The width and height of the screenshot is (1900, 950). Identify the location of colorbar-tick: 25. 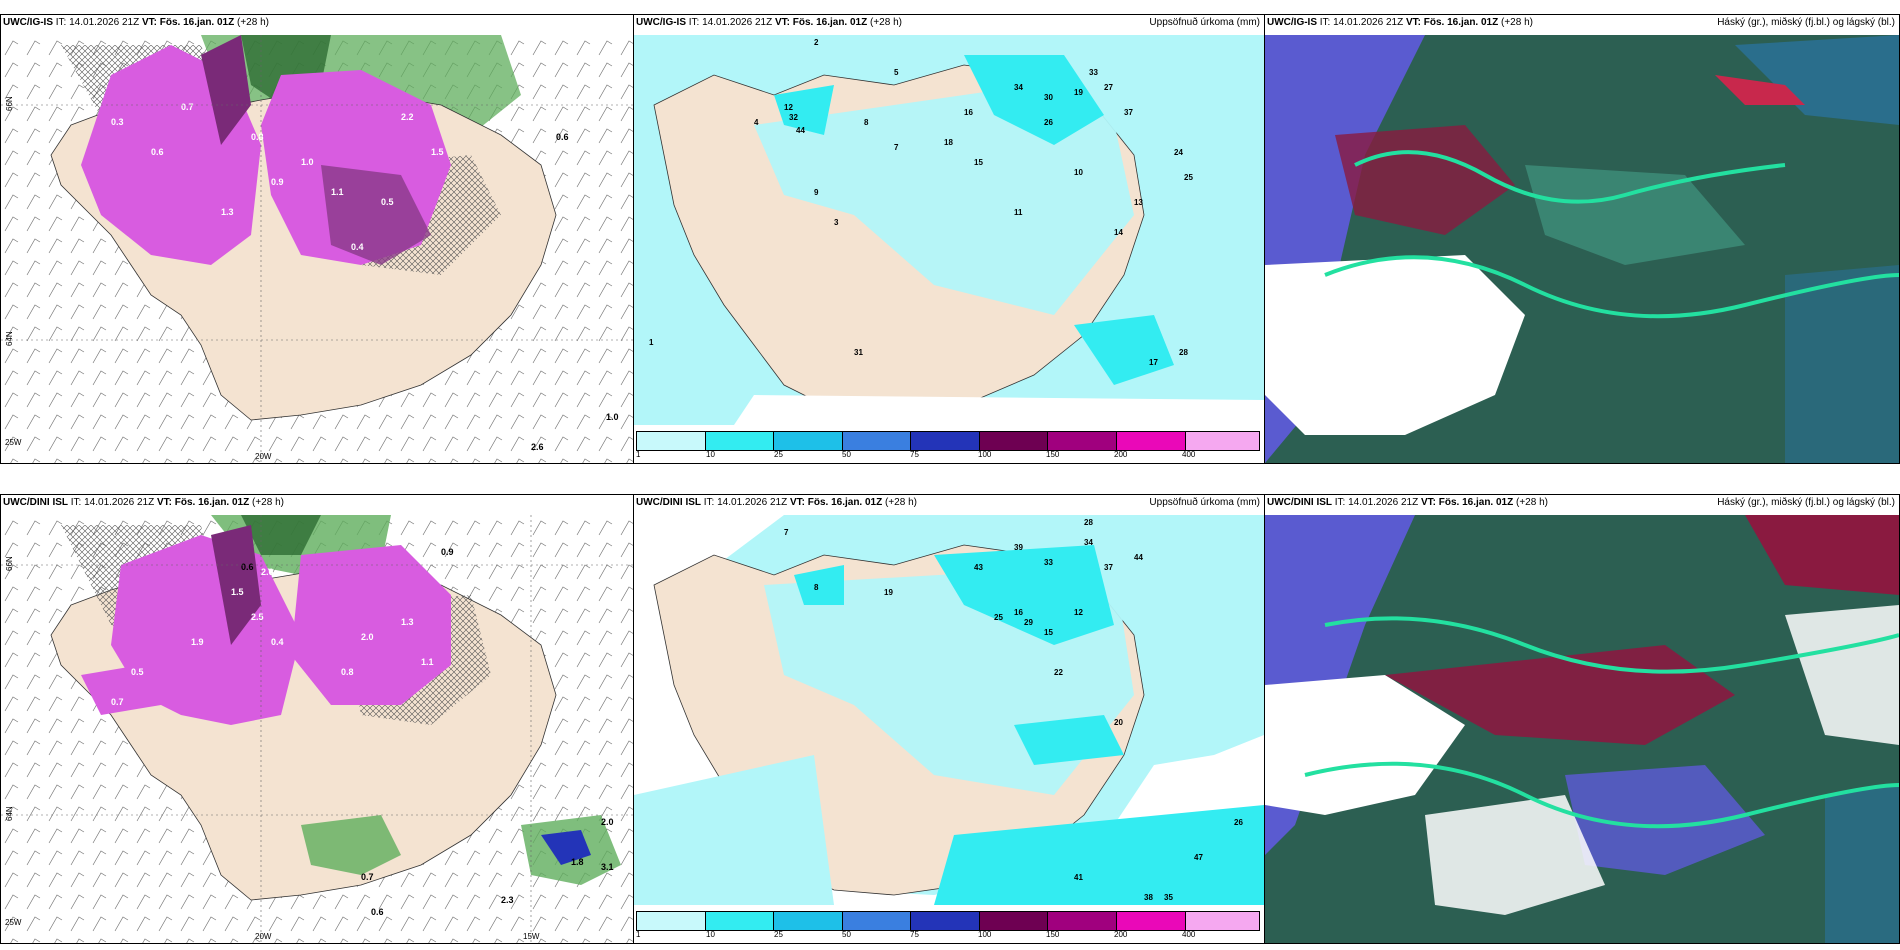
(778, 934).